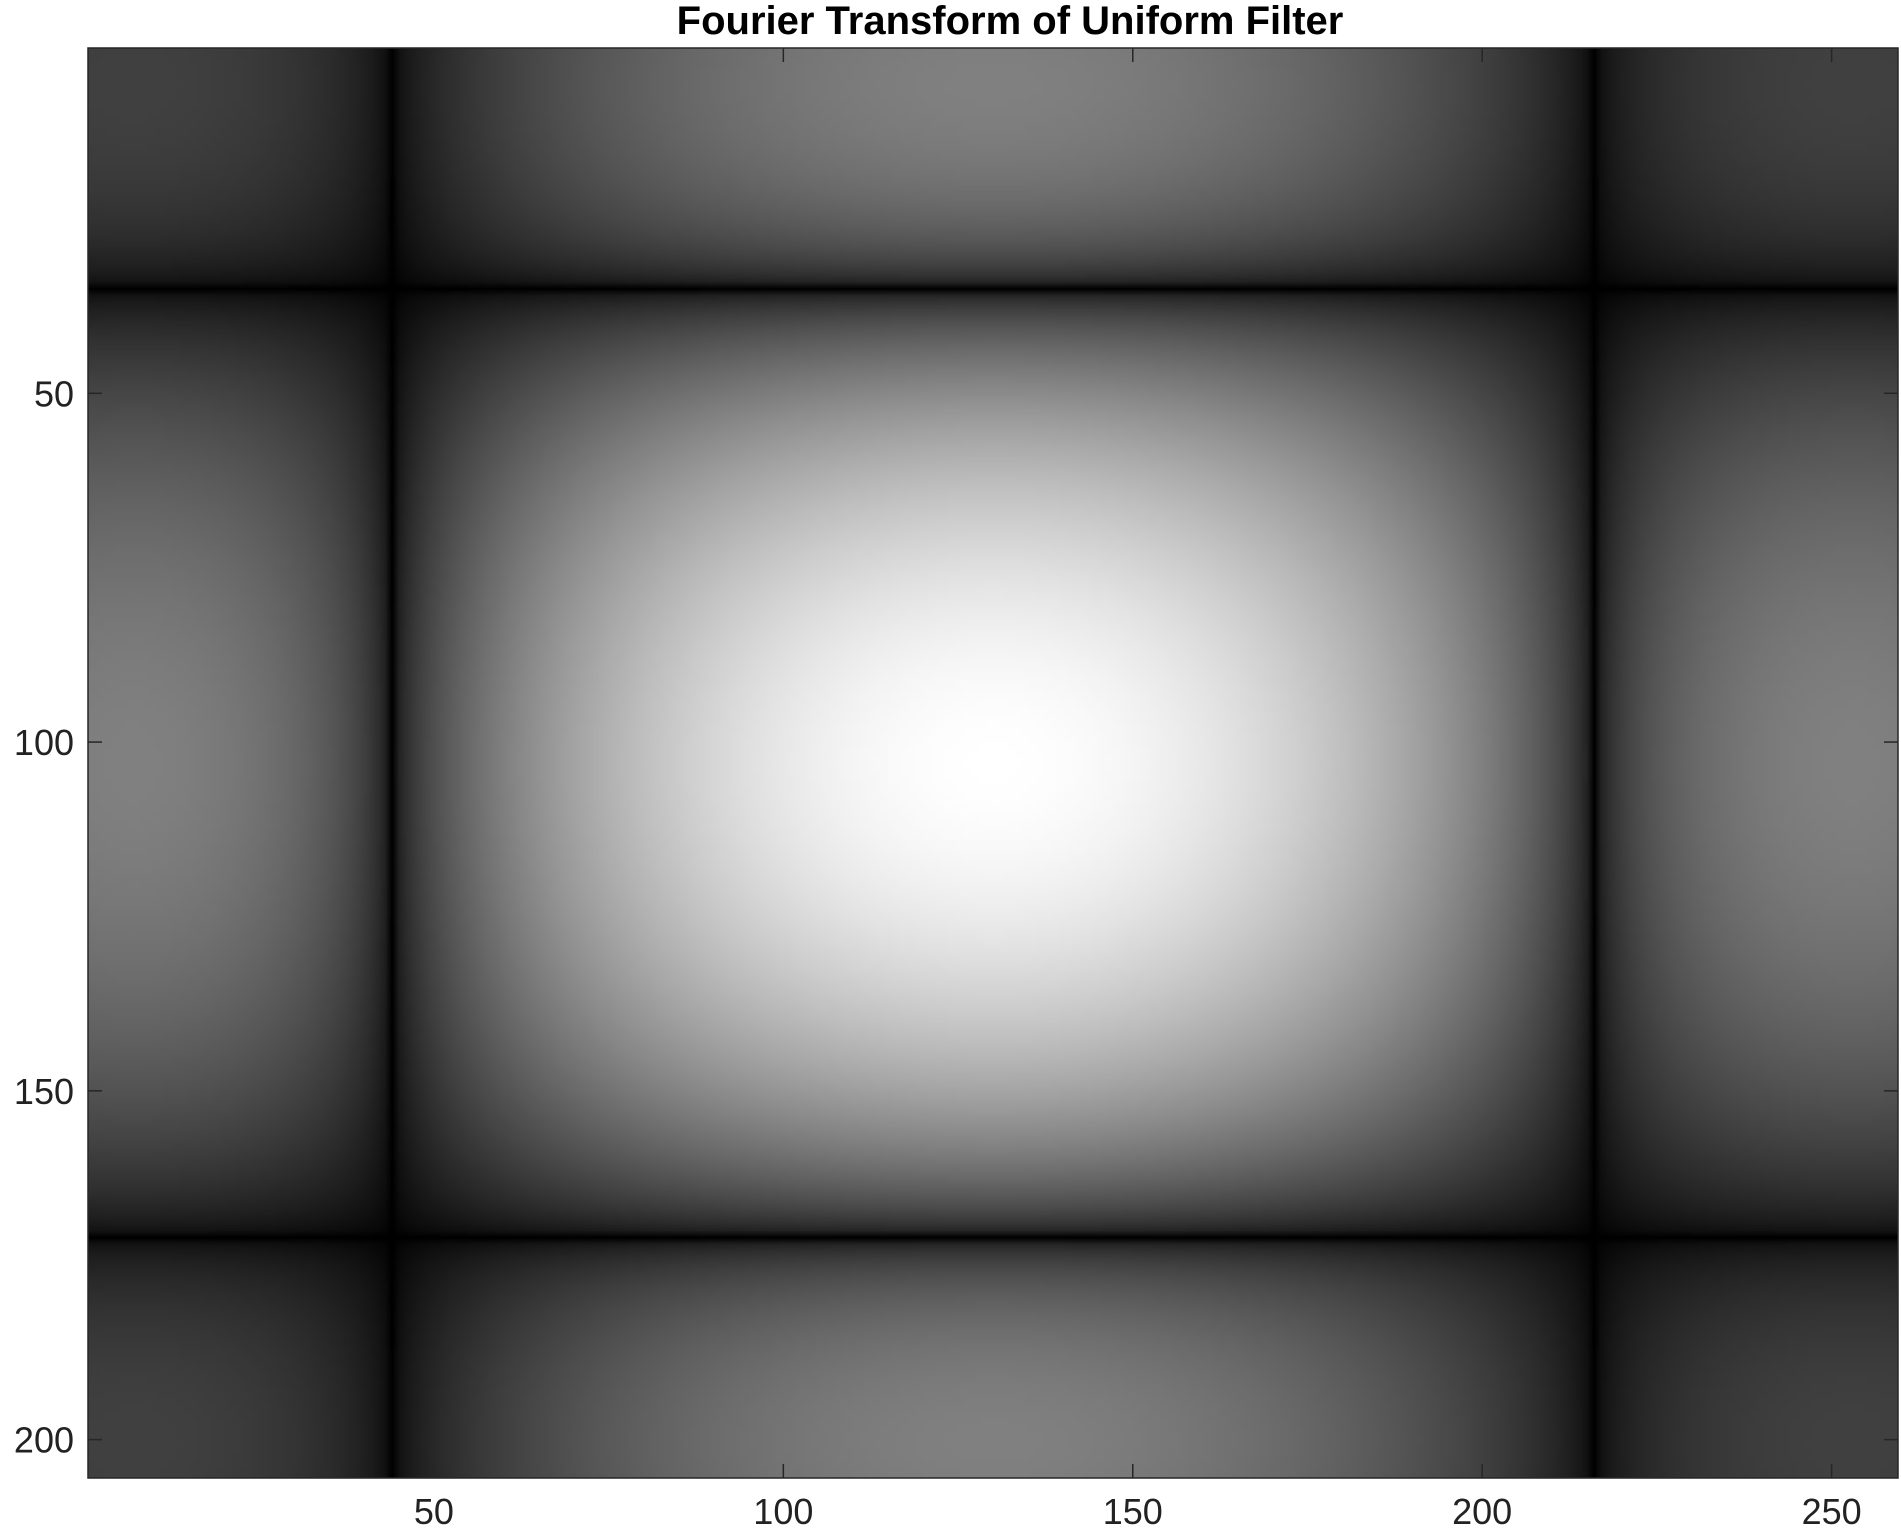  What do you see at coordinates (783, 1511) in the screenshot?
I see `x-tick-label: 100` at bounding box center [783, 1511].